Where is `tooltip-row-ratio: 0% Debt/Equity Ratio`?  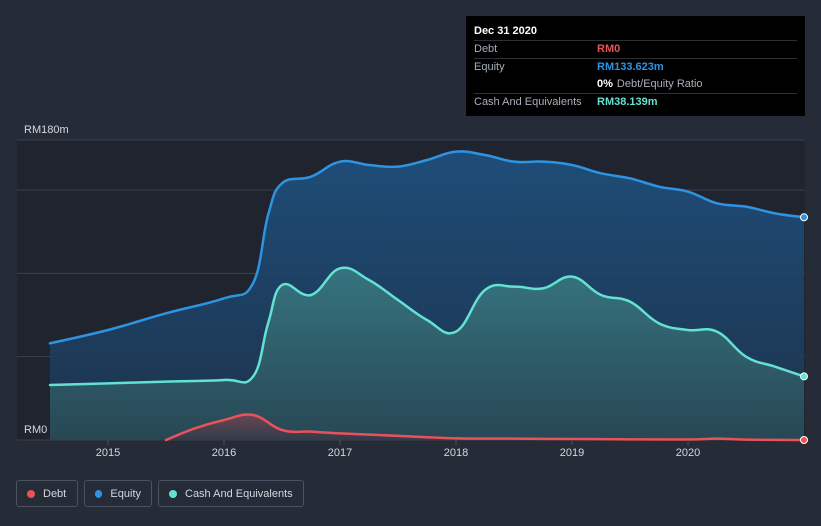
tooltip-row-ratio: 0% Debt/Equity Ratio is located at coordinates (635, 84).